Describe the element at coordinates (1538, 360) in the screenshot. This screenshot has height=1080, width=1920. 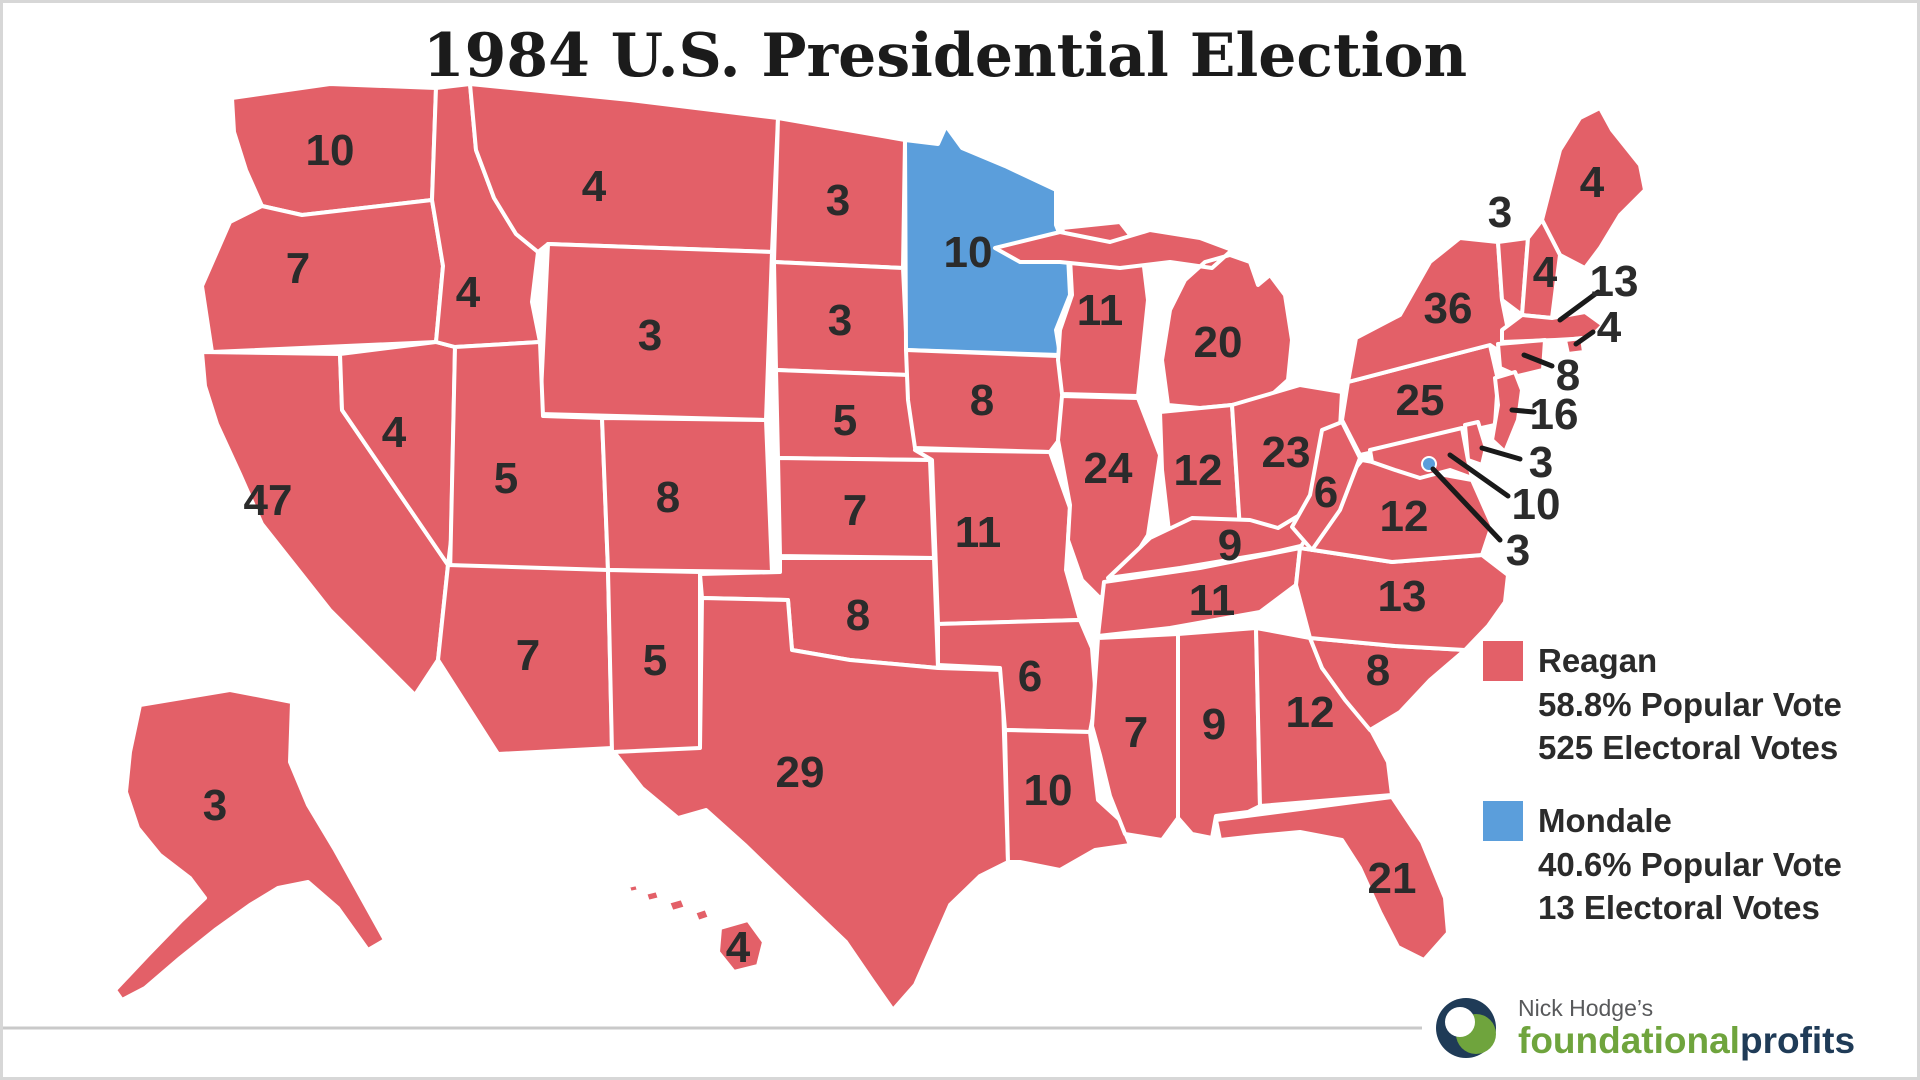
I see `callout-line-connecticut` at that location.